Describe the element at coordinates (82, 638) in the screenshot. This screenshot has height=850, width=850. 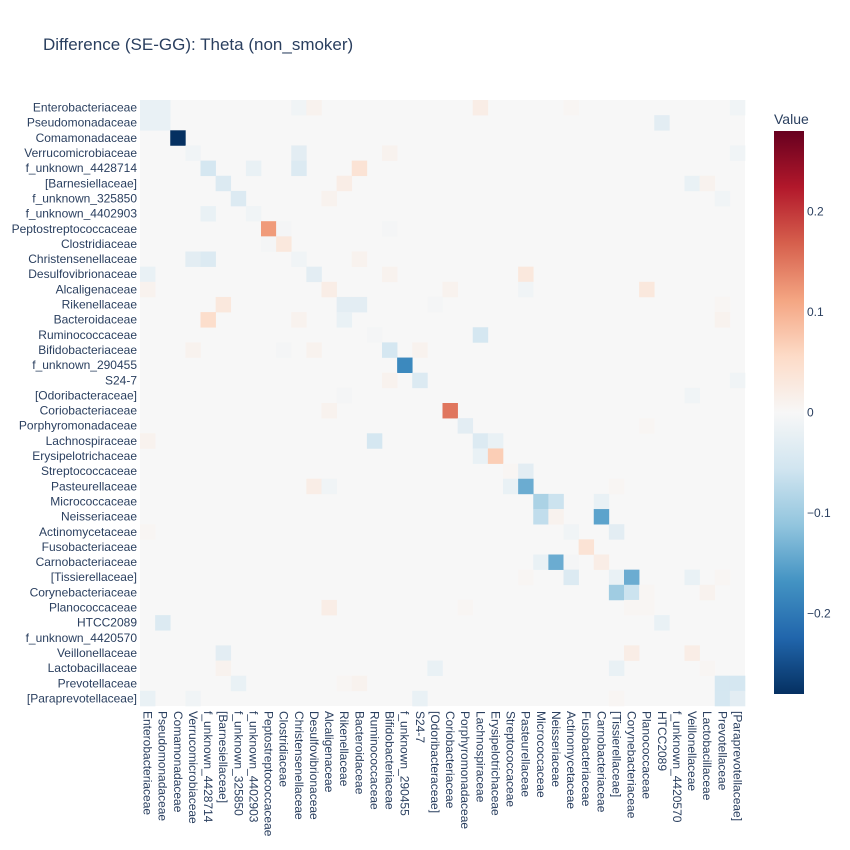
I see `y-tick-label: f_unknown_4420570` at that location.